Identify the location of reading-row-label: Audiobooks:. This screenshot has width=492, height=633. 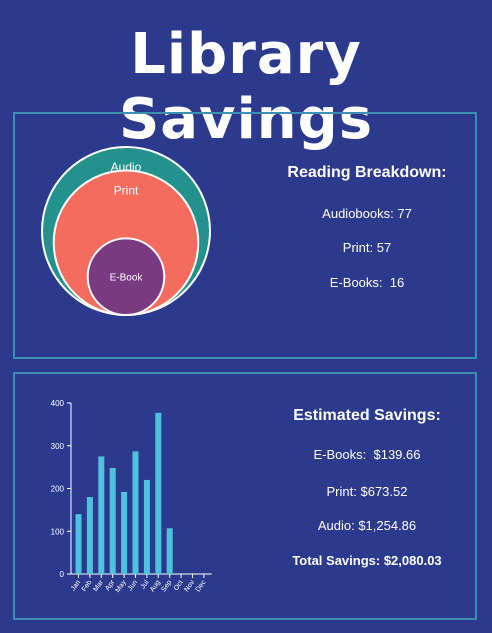
(360, 213).